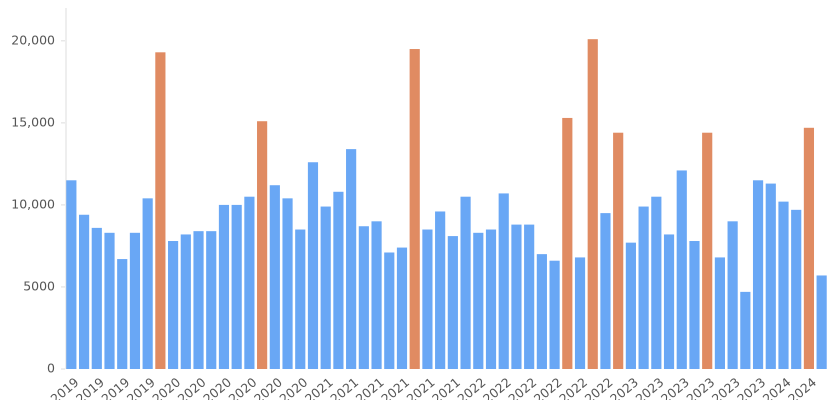 The height and width of the screenshot is (400, 840). I want to click on y-tick-label: 20,000, so click(33, 39).